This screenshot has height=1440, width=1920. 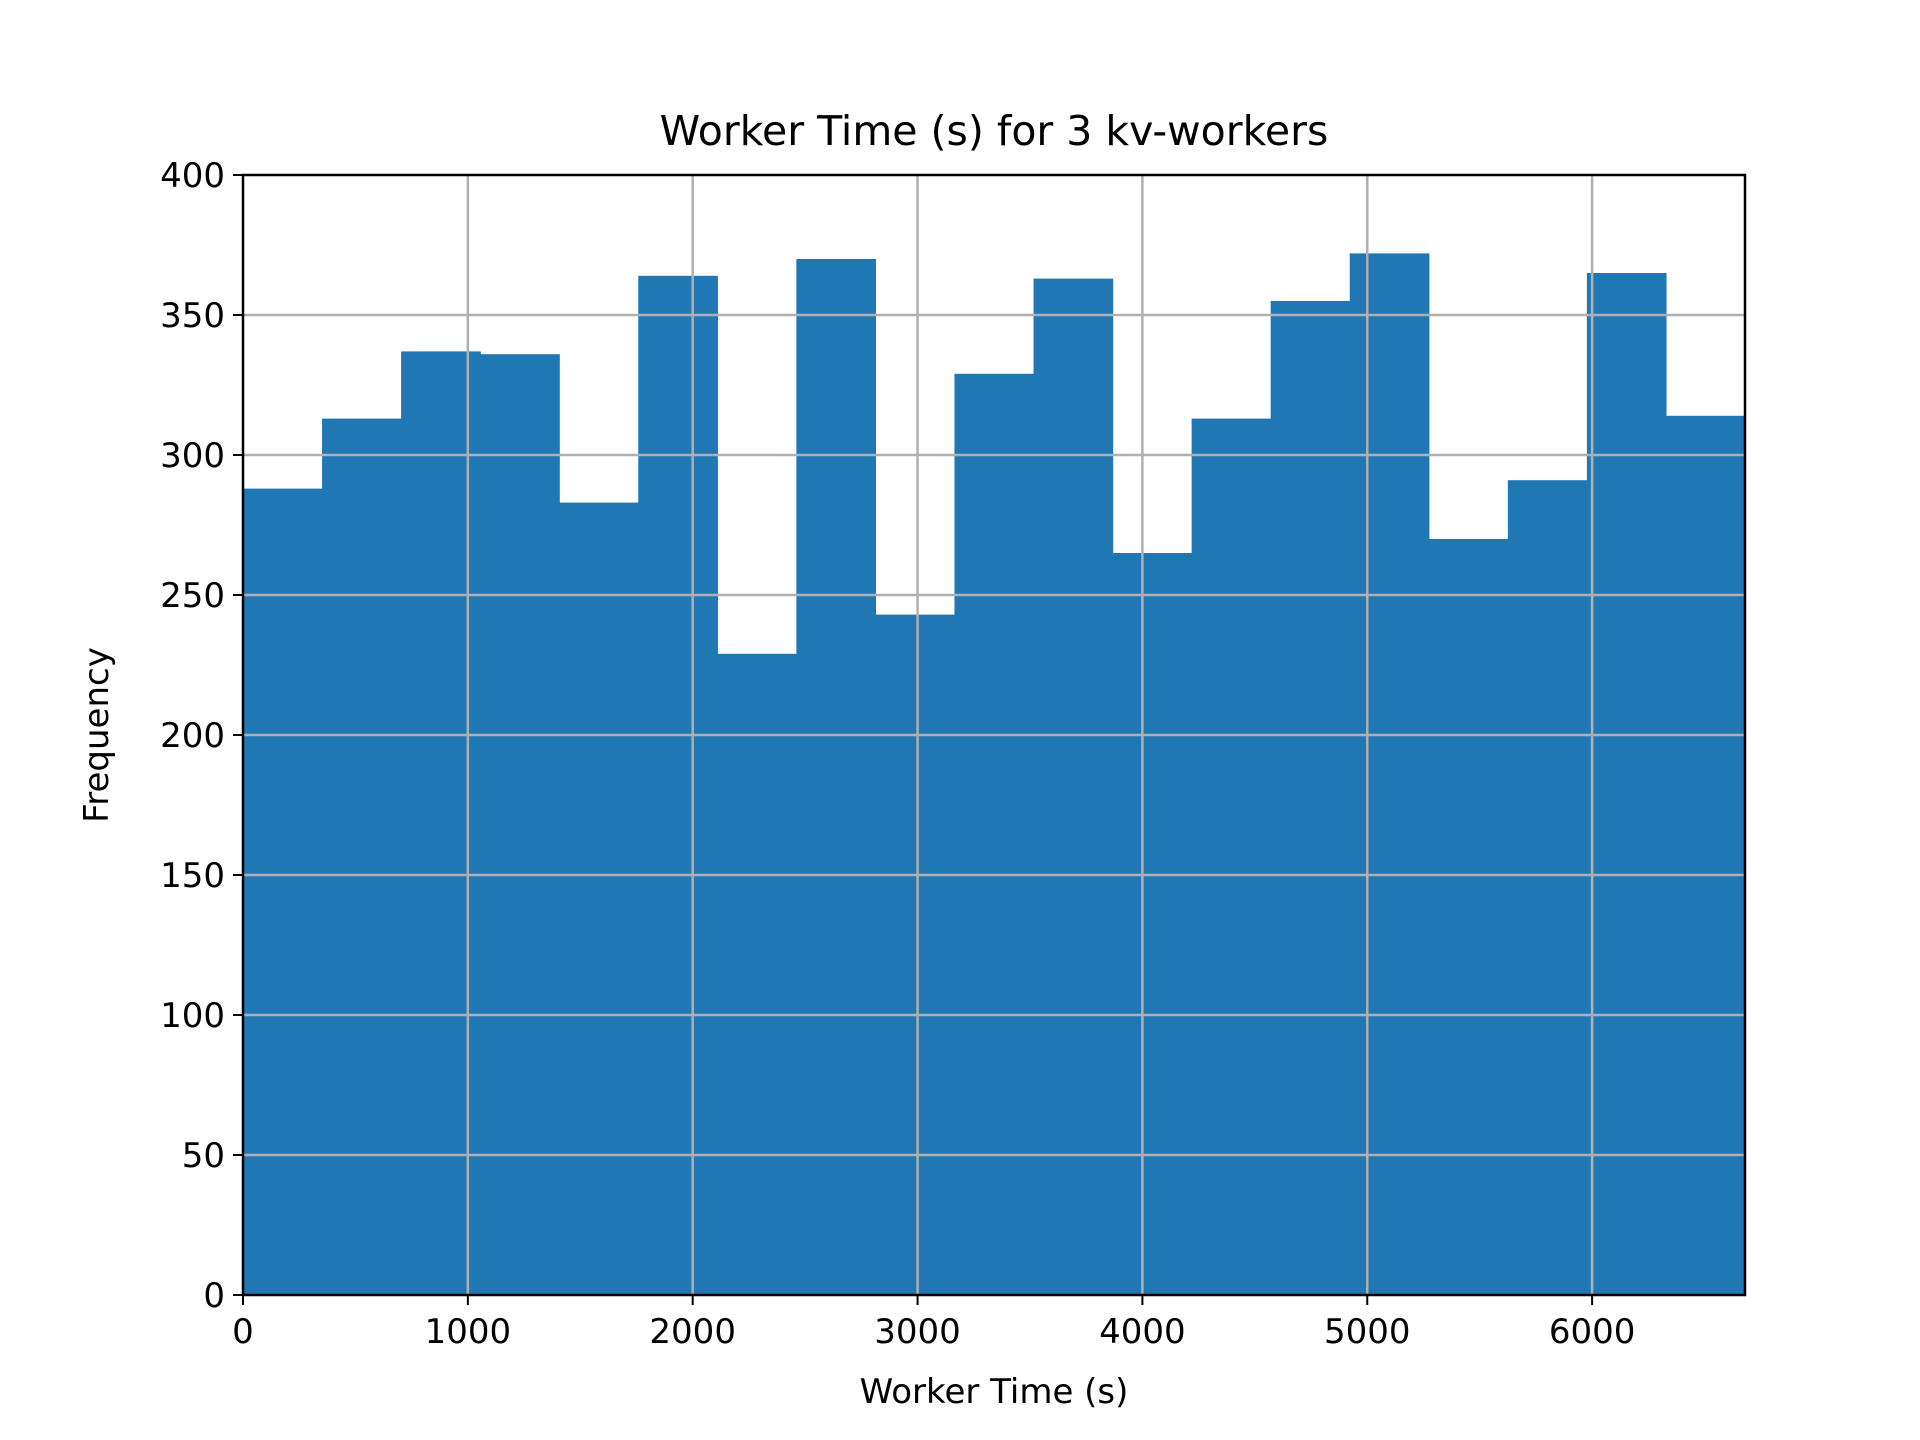 I want to click on chart-title: Worker Time (s) for 3 kv-workers, so click(x=994, y=131).